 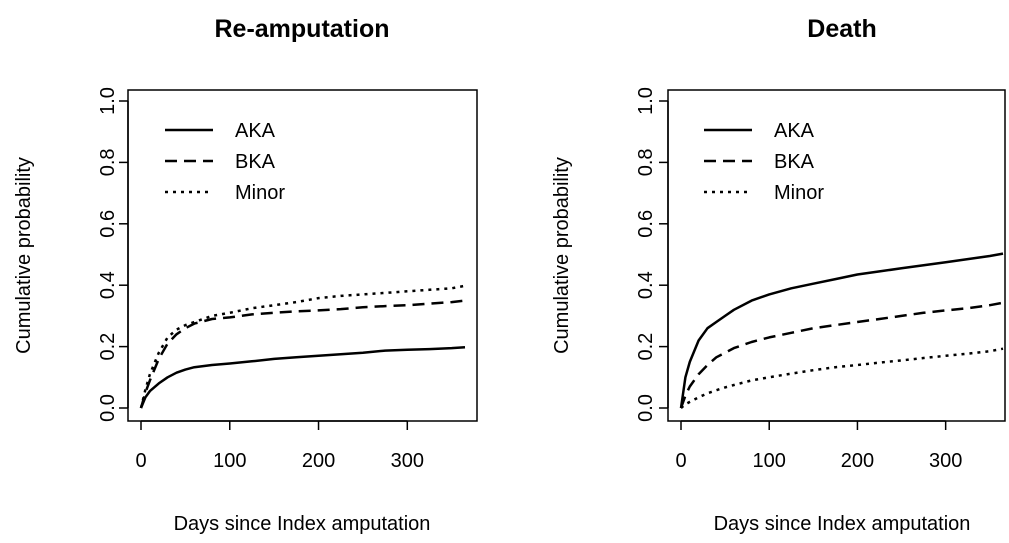 I want to click on chart-title: Re-amputation, so click(x=302, y=29).